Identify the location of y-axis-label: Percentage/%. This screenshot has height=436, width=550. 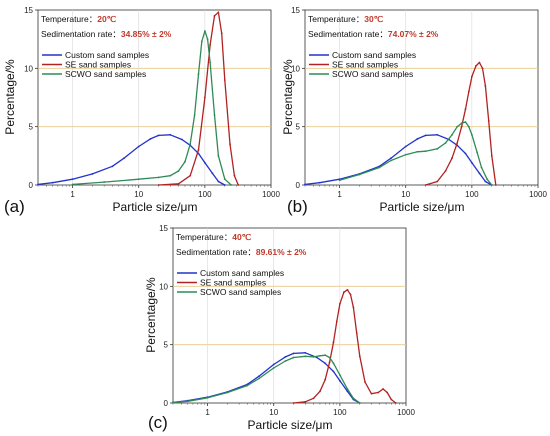
(288, 97).